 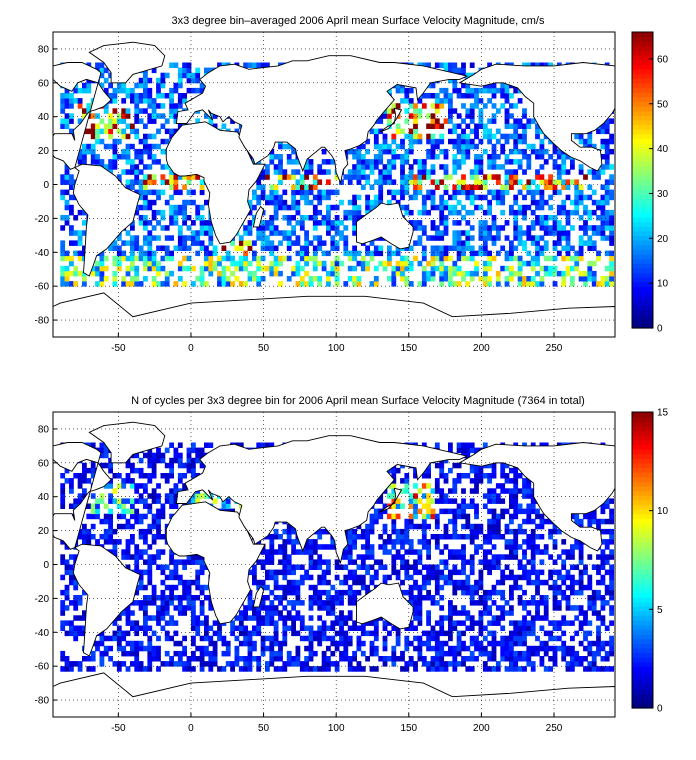 I want to click on colorbar-segment, so click(x=642, y=233).